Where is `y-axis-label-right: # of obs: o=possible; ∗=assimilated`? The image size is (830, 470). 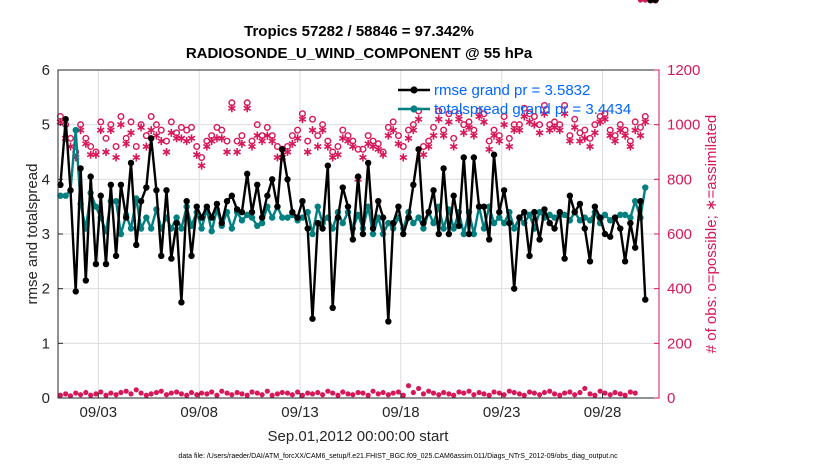 y-axis-label-right: # of obs: o=possible; ∗=assimilated is located at coordinates (711, 234).